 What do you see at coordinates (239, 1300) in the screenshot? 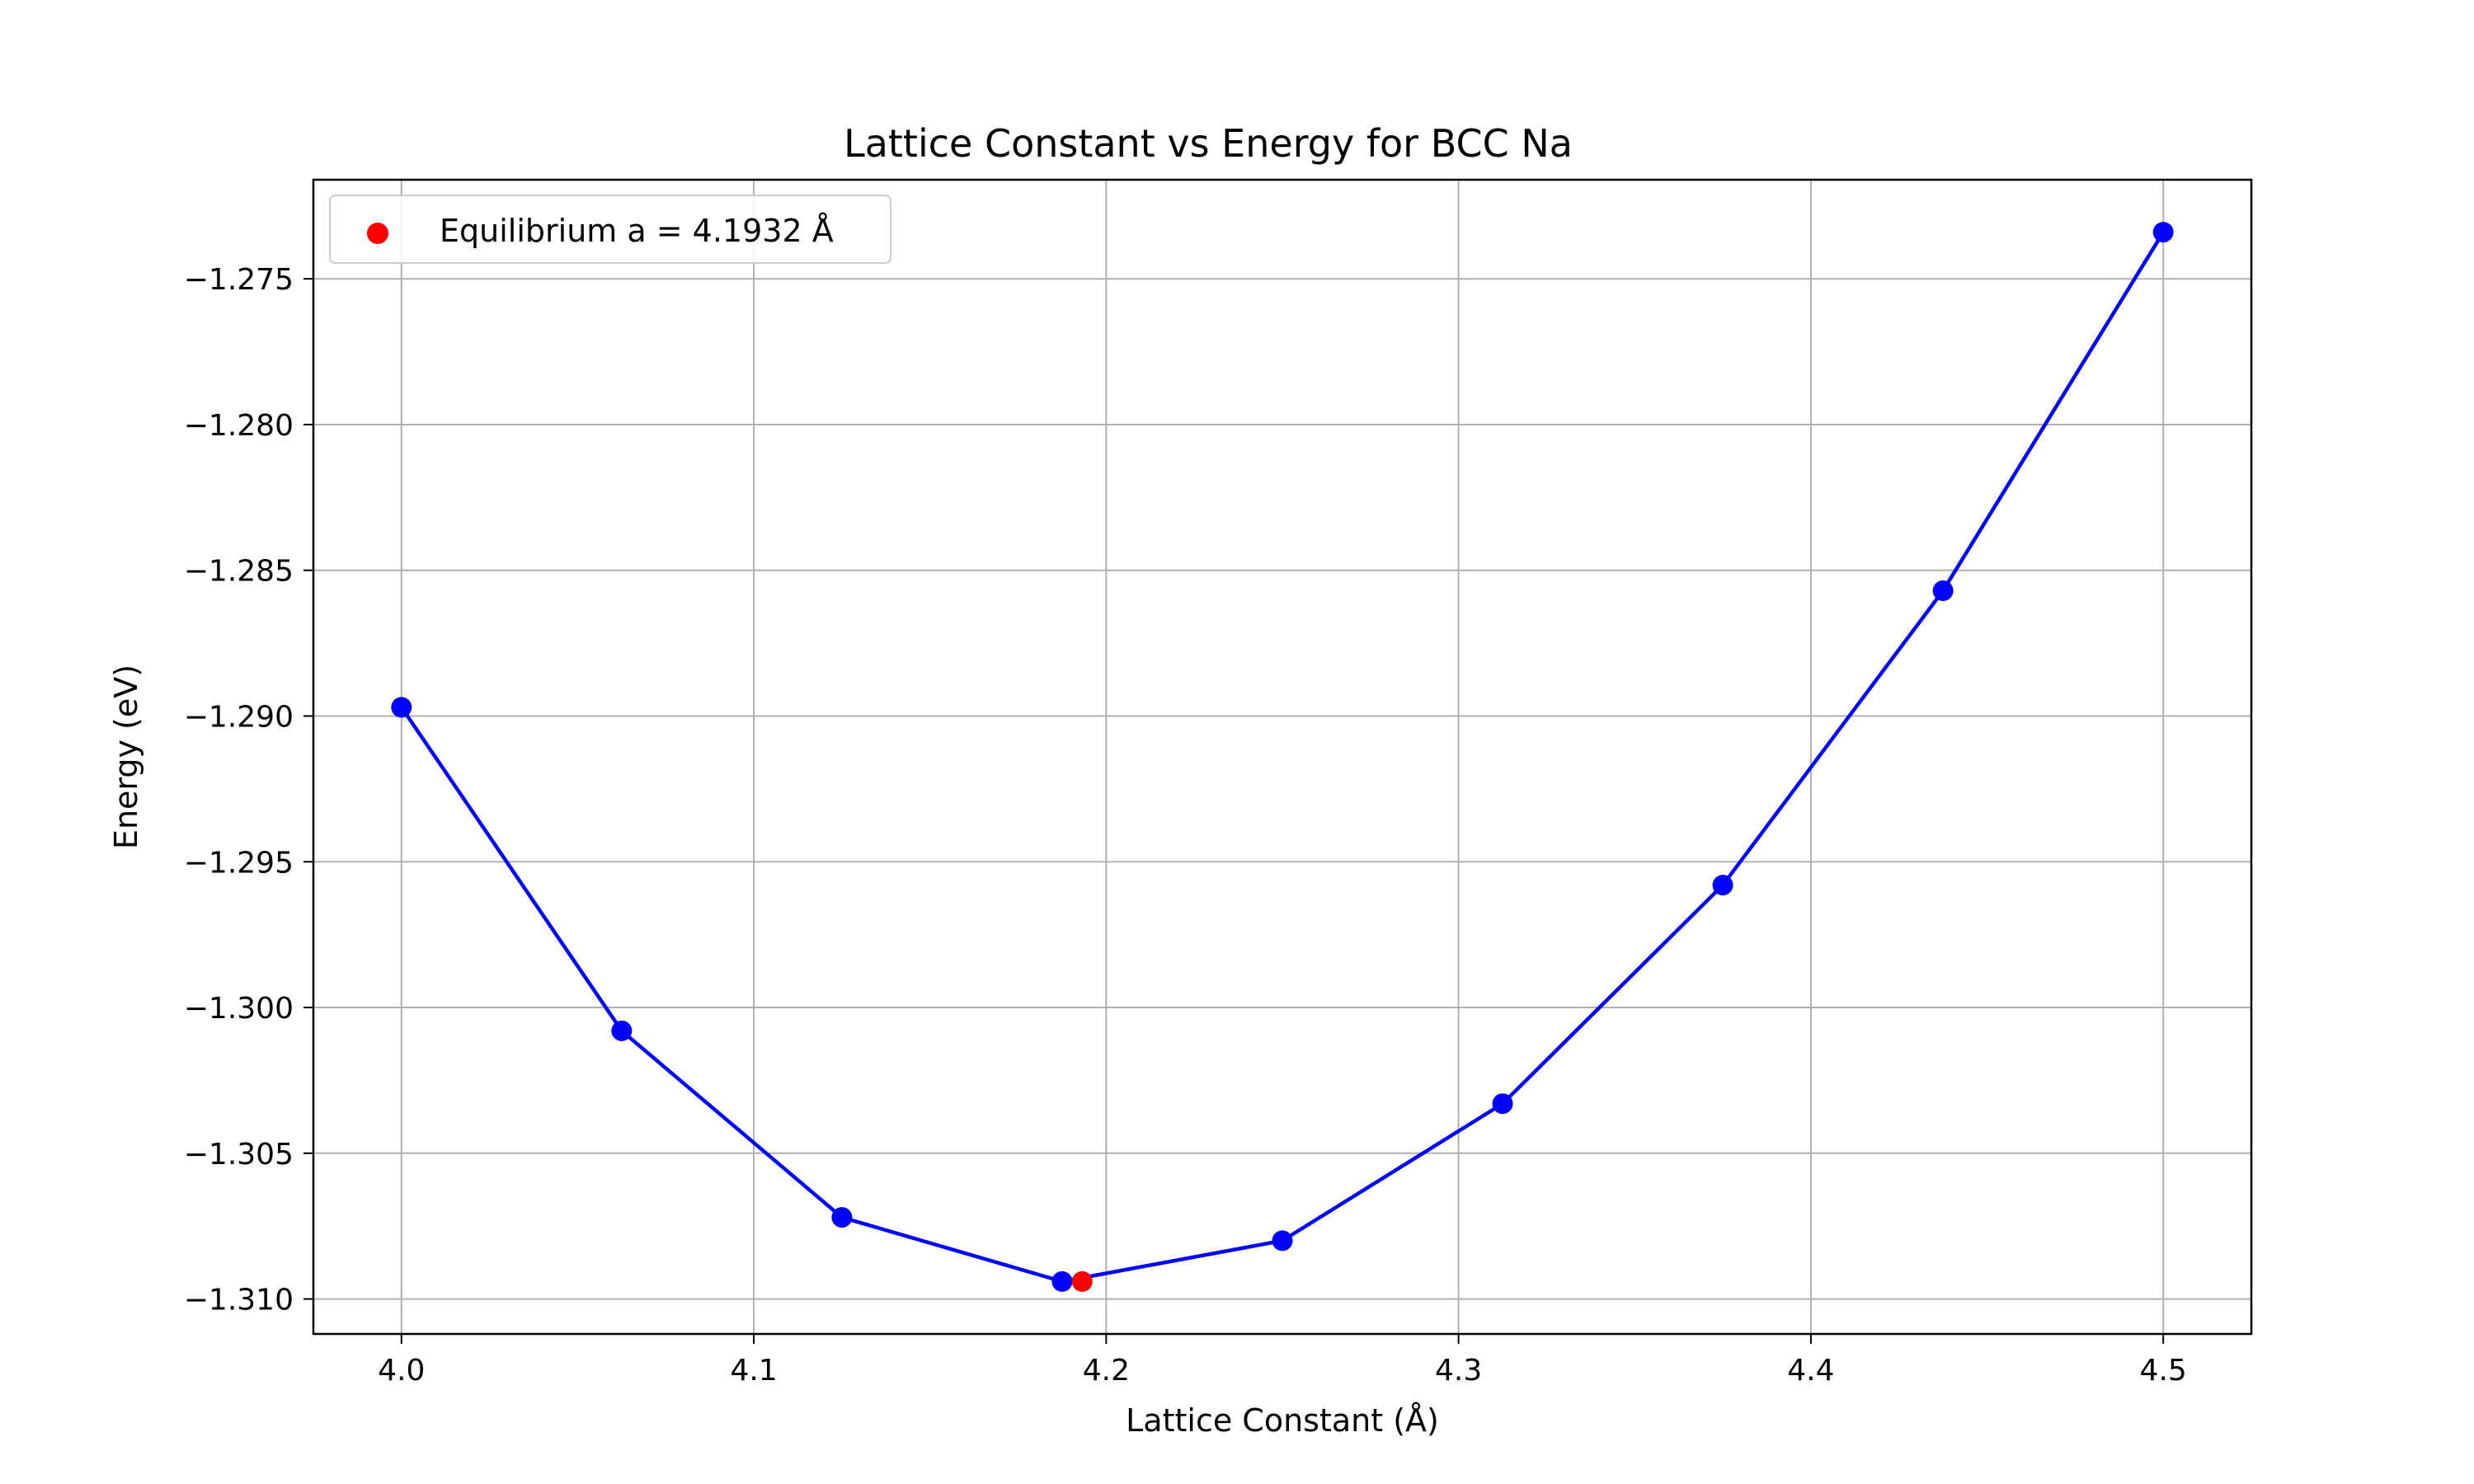
I see `y-tick-label: −1.310` at bounding box center [239, 1300].